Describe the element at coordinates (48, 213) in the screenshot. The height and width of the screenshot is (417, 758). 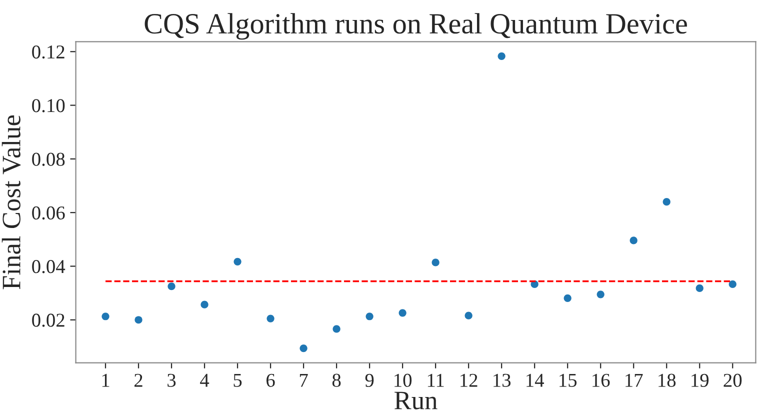
I see `y-tick-label: 0.06` at that location.